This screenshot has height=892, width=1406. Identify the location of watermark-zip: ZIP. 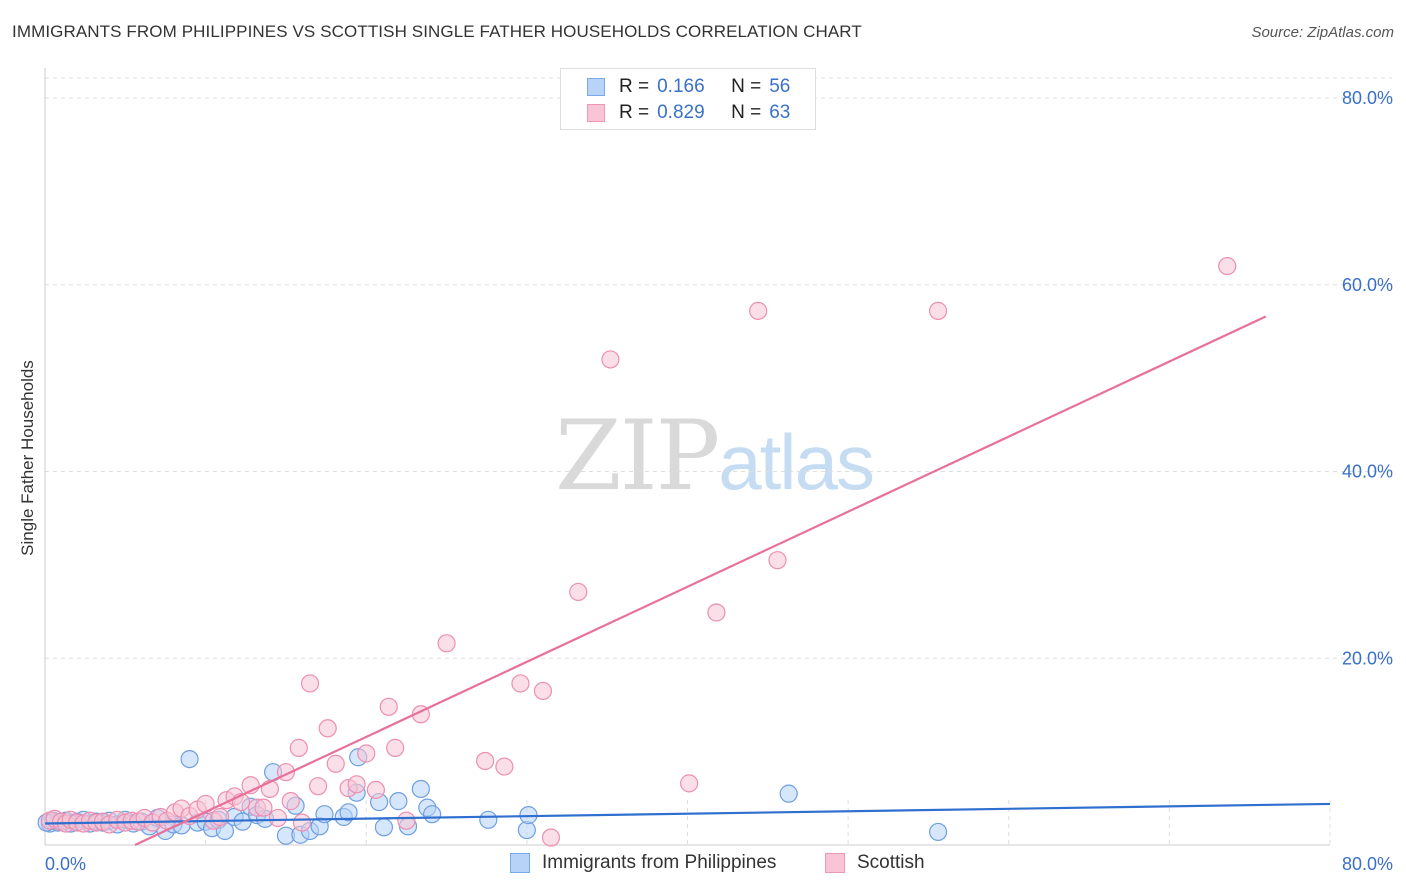
(637, 456).